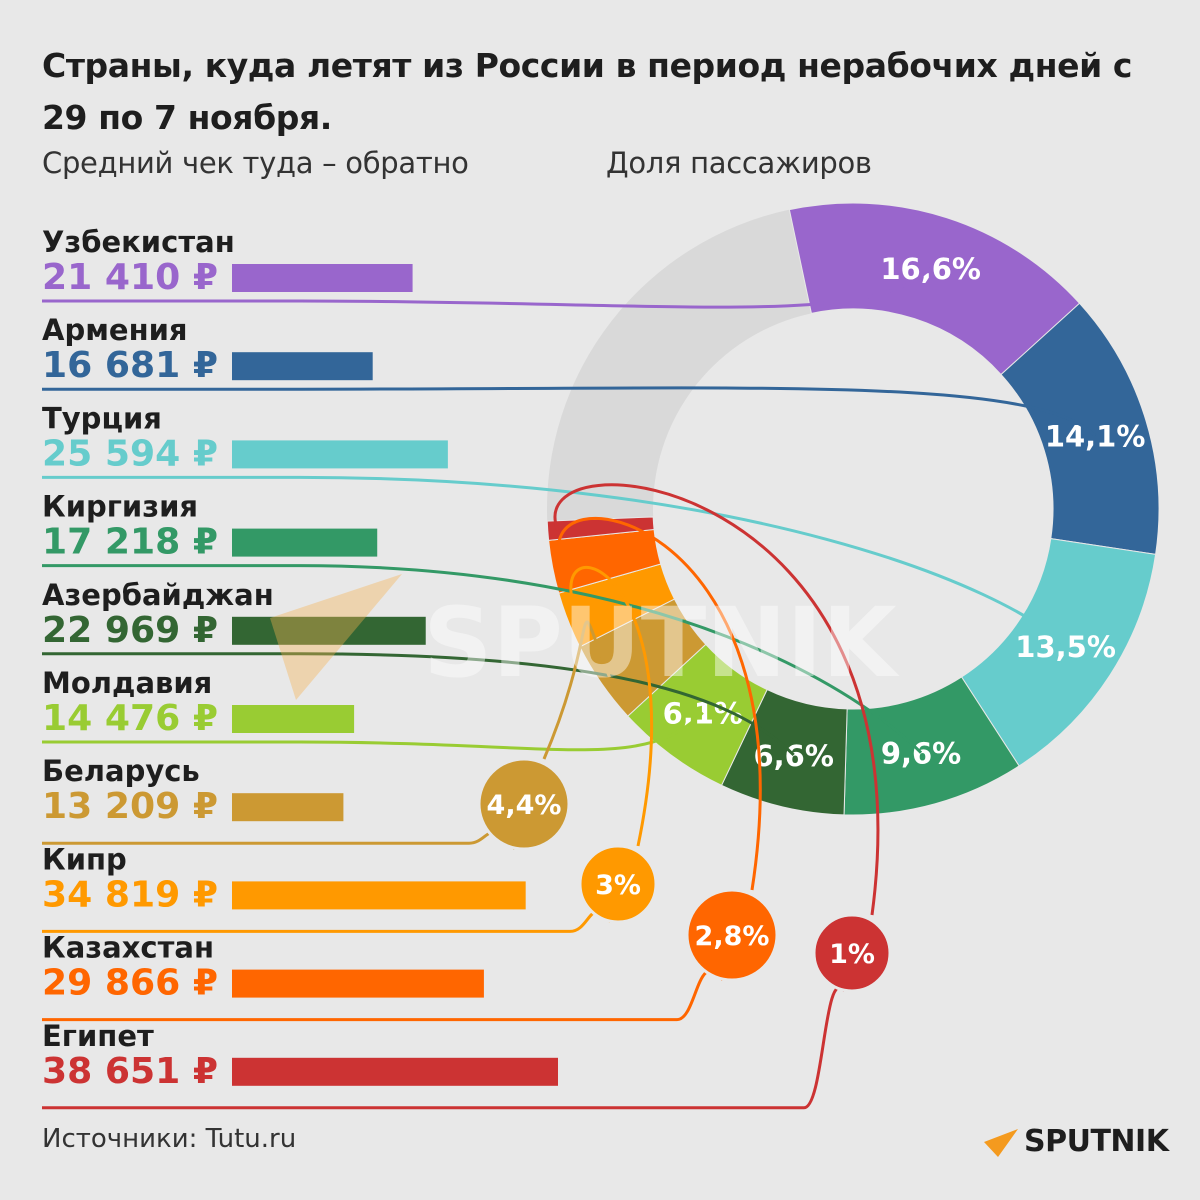 This screenshot has height=1200, width=1200. I want to click on country-label-10: Египет, so click(98, 1036).